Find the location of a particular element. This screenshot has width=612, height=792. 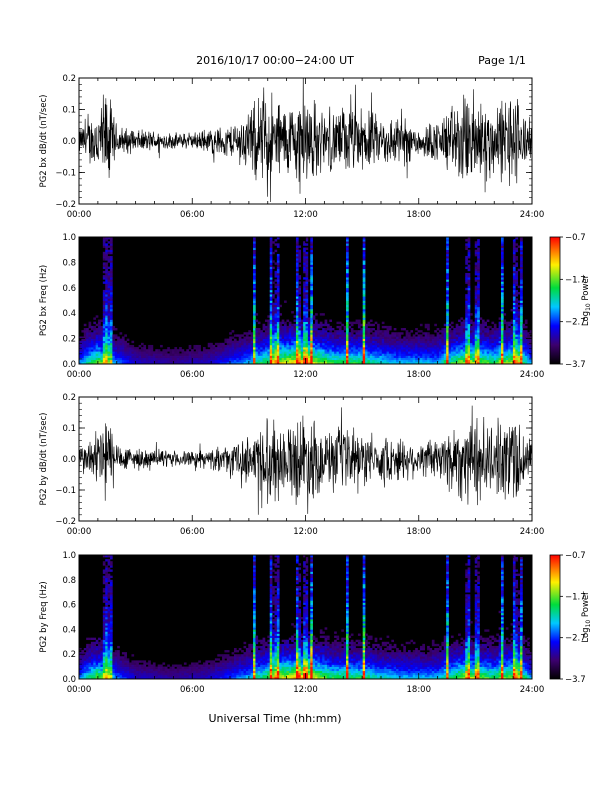

y-axis-label: PG2 by Freq (Hz) is located at coordinates (44, 616).